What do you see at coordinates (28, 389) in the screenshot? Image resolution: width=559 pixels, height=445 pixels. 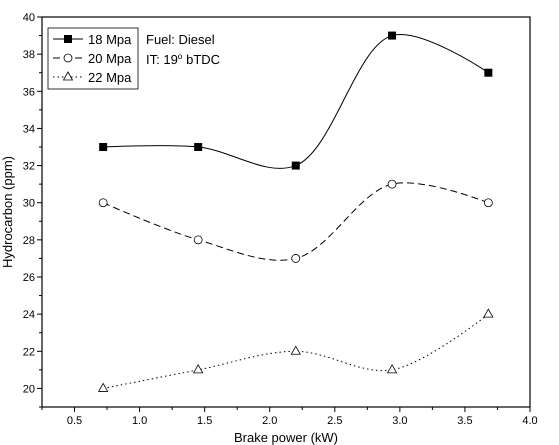 I see `y-tick-label: 20` at bounding box center [28, 389].